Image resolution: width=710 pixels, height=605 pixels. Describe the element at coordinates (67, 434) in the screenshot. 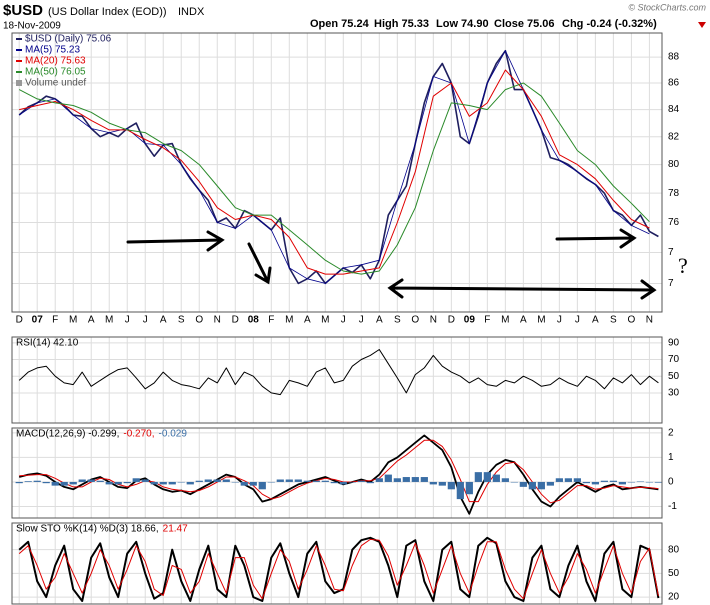

I see `legend-label: MACD(12,26,9) -0.299,` at that location.